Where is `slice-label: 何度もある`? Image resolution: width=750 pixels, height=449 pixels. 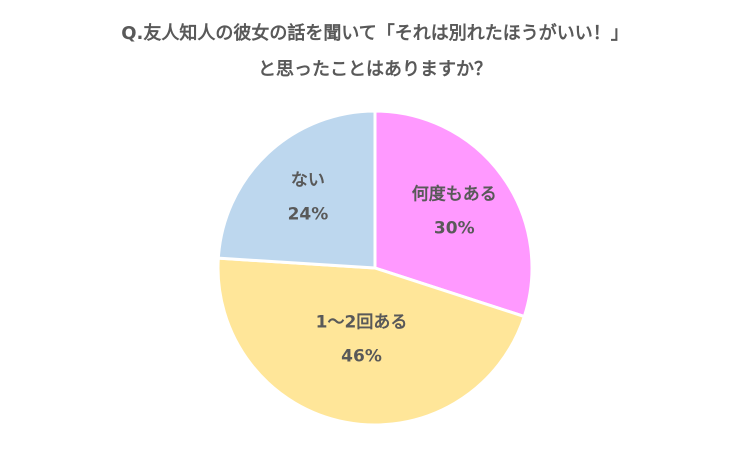
slice-label: 何度もある is located at coordinates (454, 193).